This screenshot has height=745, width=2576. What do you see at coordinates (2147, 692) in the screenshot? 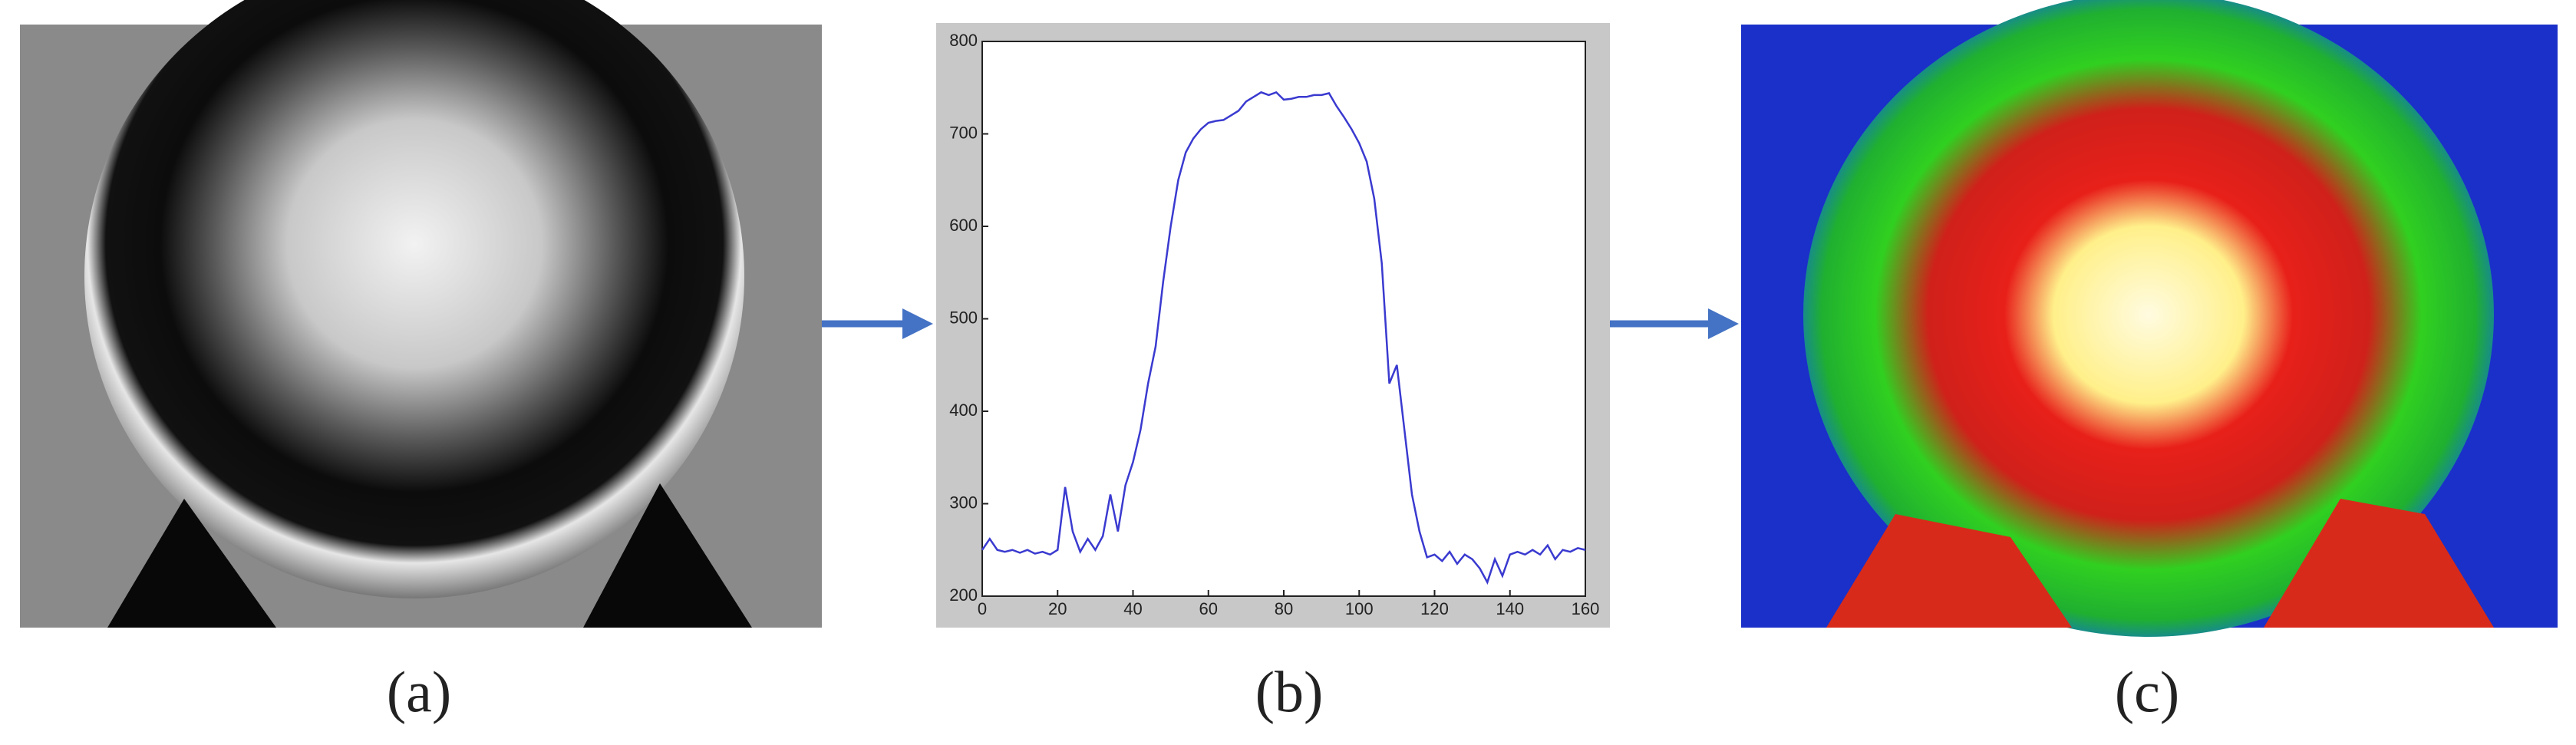
I see `panel-label: (c)` at bounding box center [2147, 692].